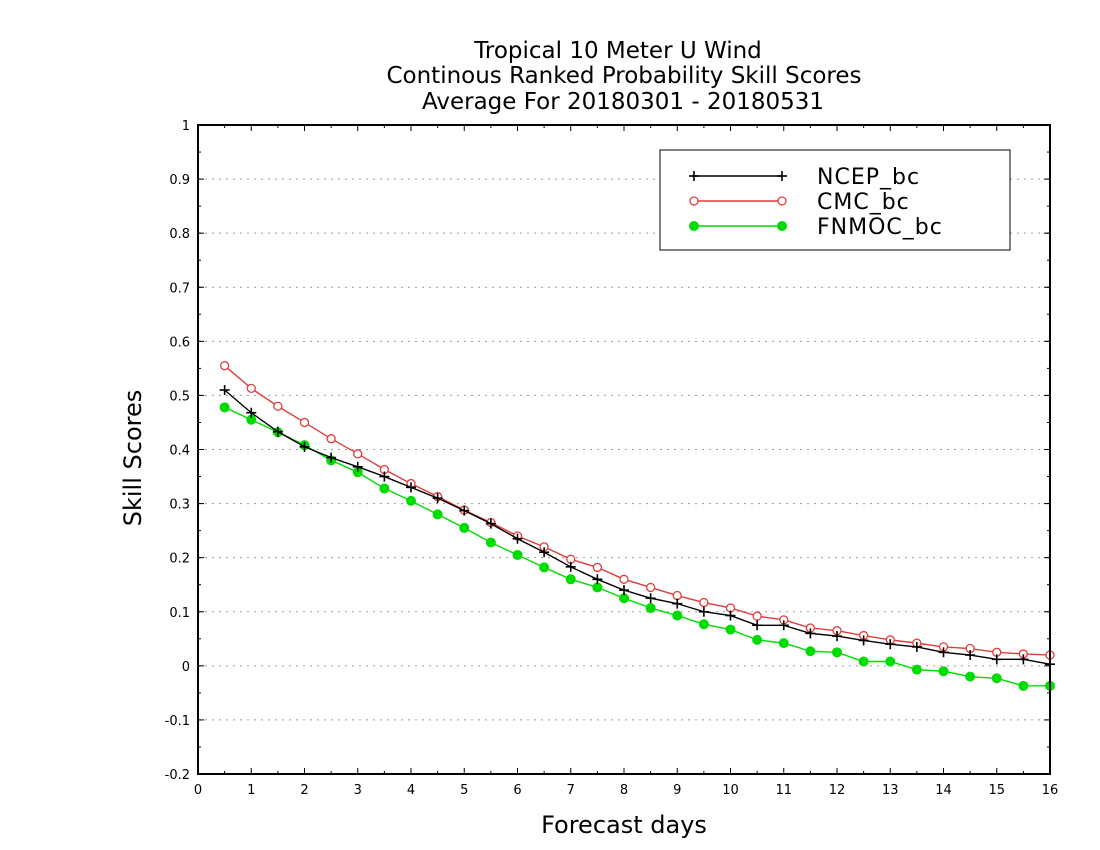  I want to click on y-axis-label: Skill Scores, so click(133, 458).